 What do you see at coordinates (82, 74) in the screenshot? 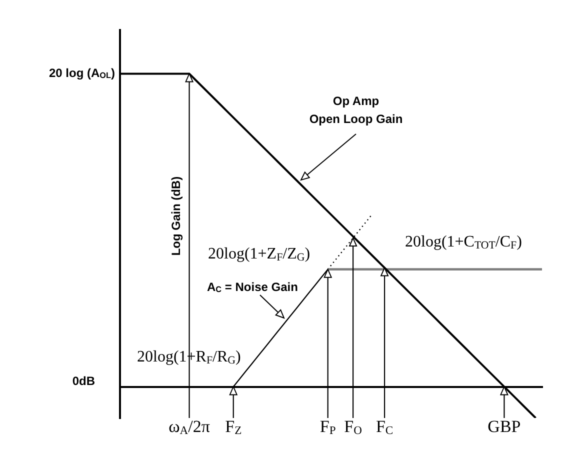
I see `text: 20 log (A$_{OL}$)` at bounding box center [82, 74].